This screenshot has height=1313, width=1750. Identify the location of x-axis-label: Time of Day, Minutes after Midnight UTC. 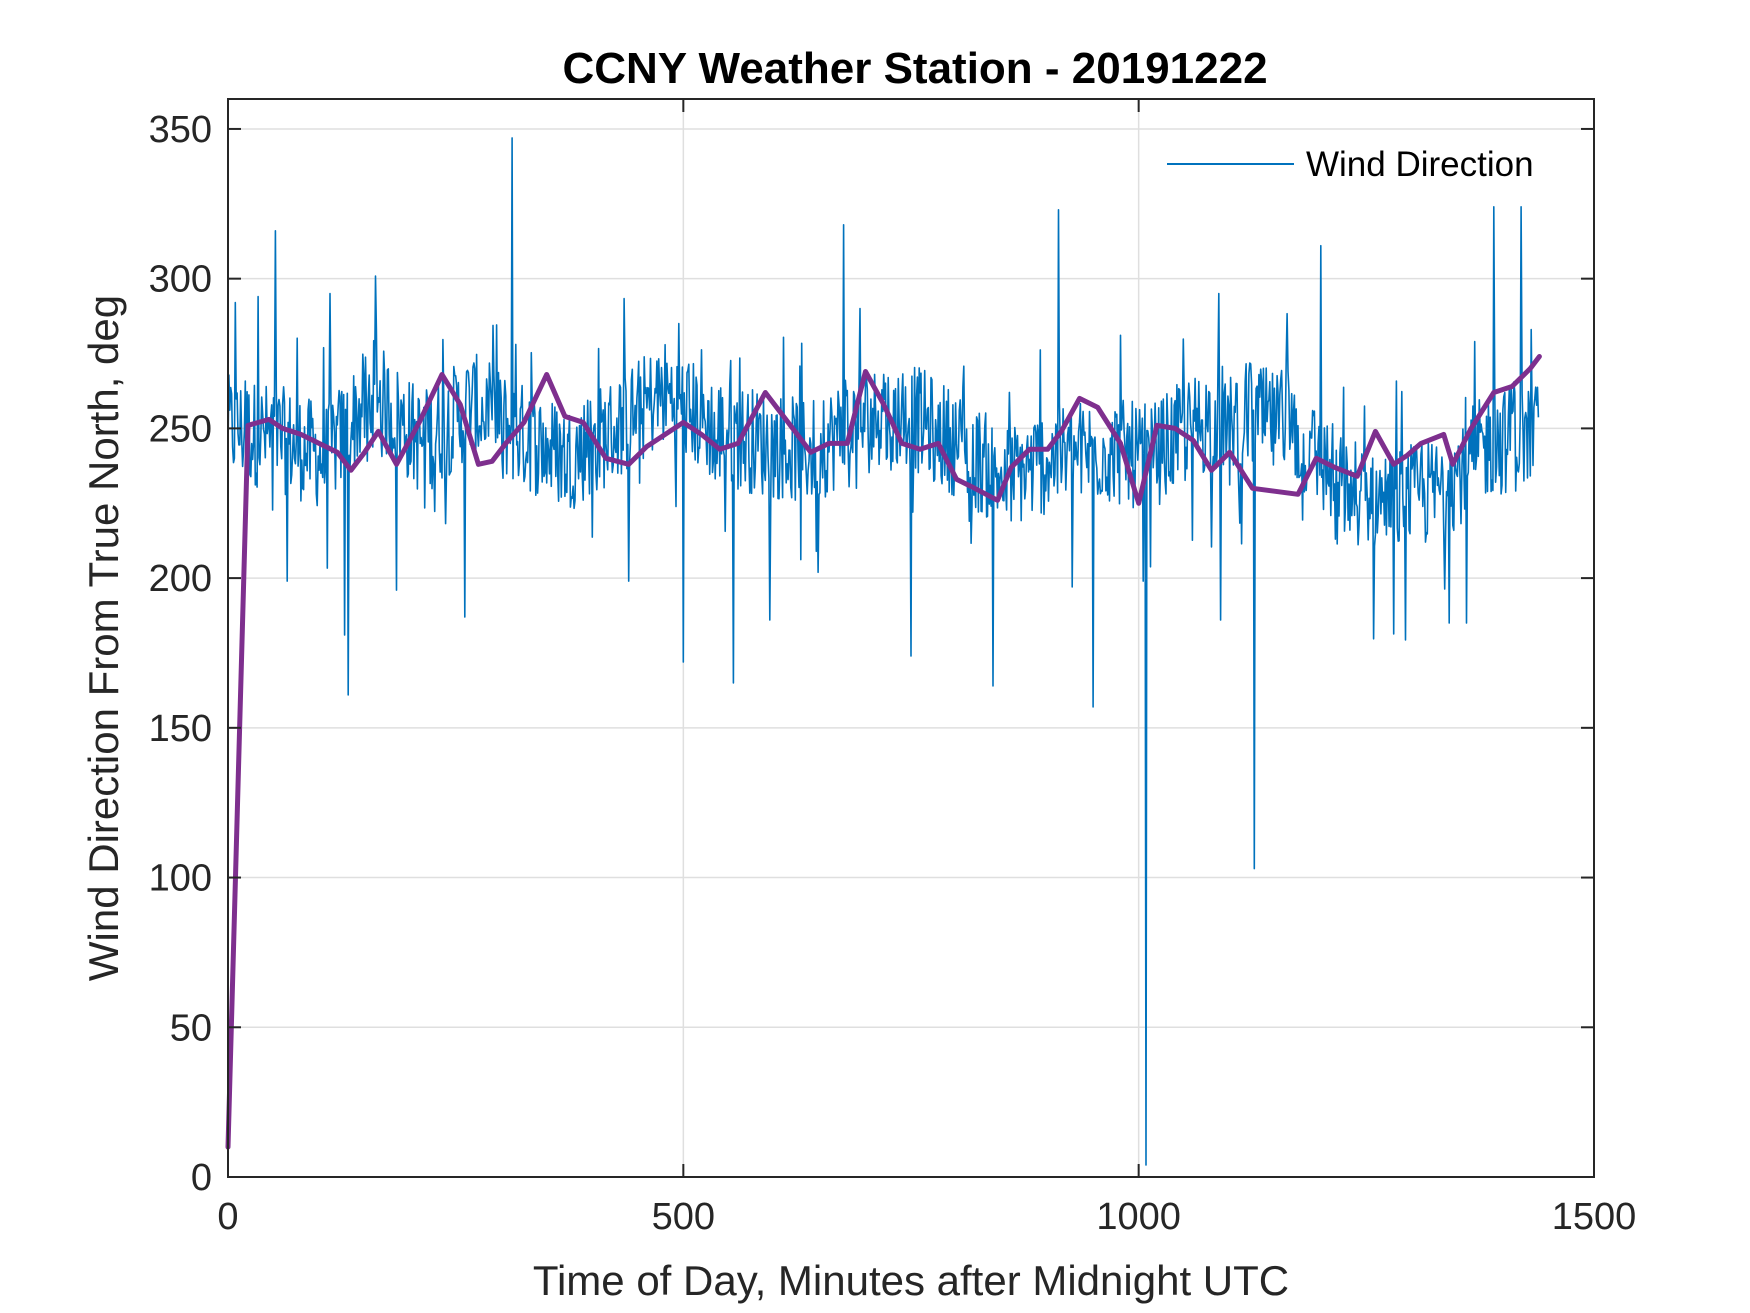
(911, 1280).